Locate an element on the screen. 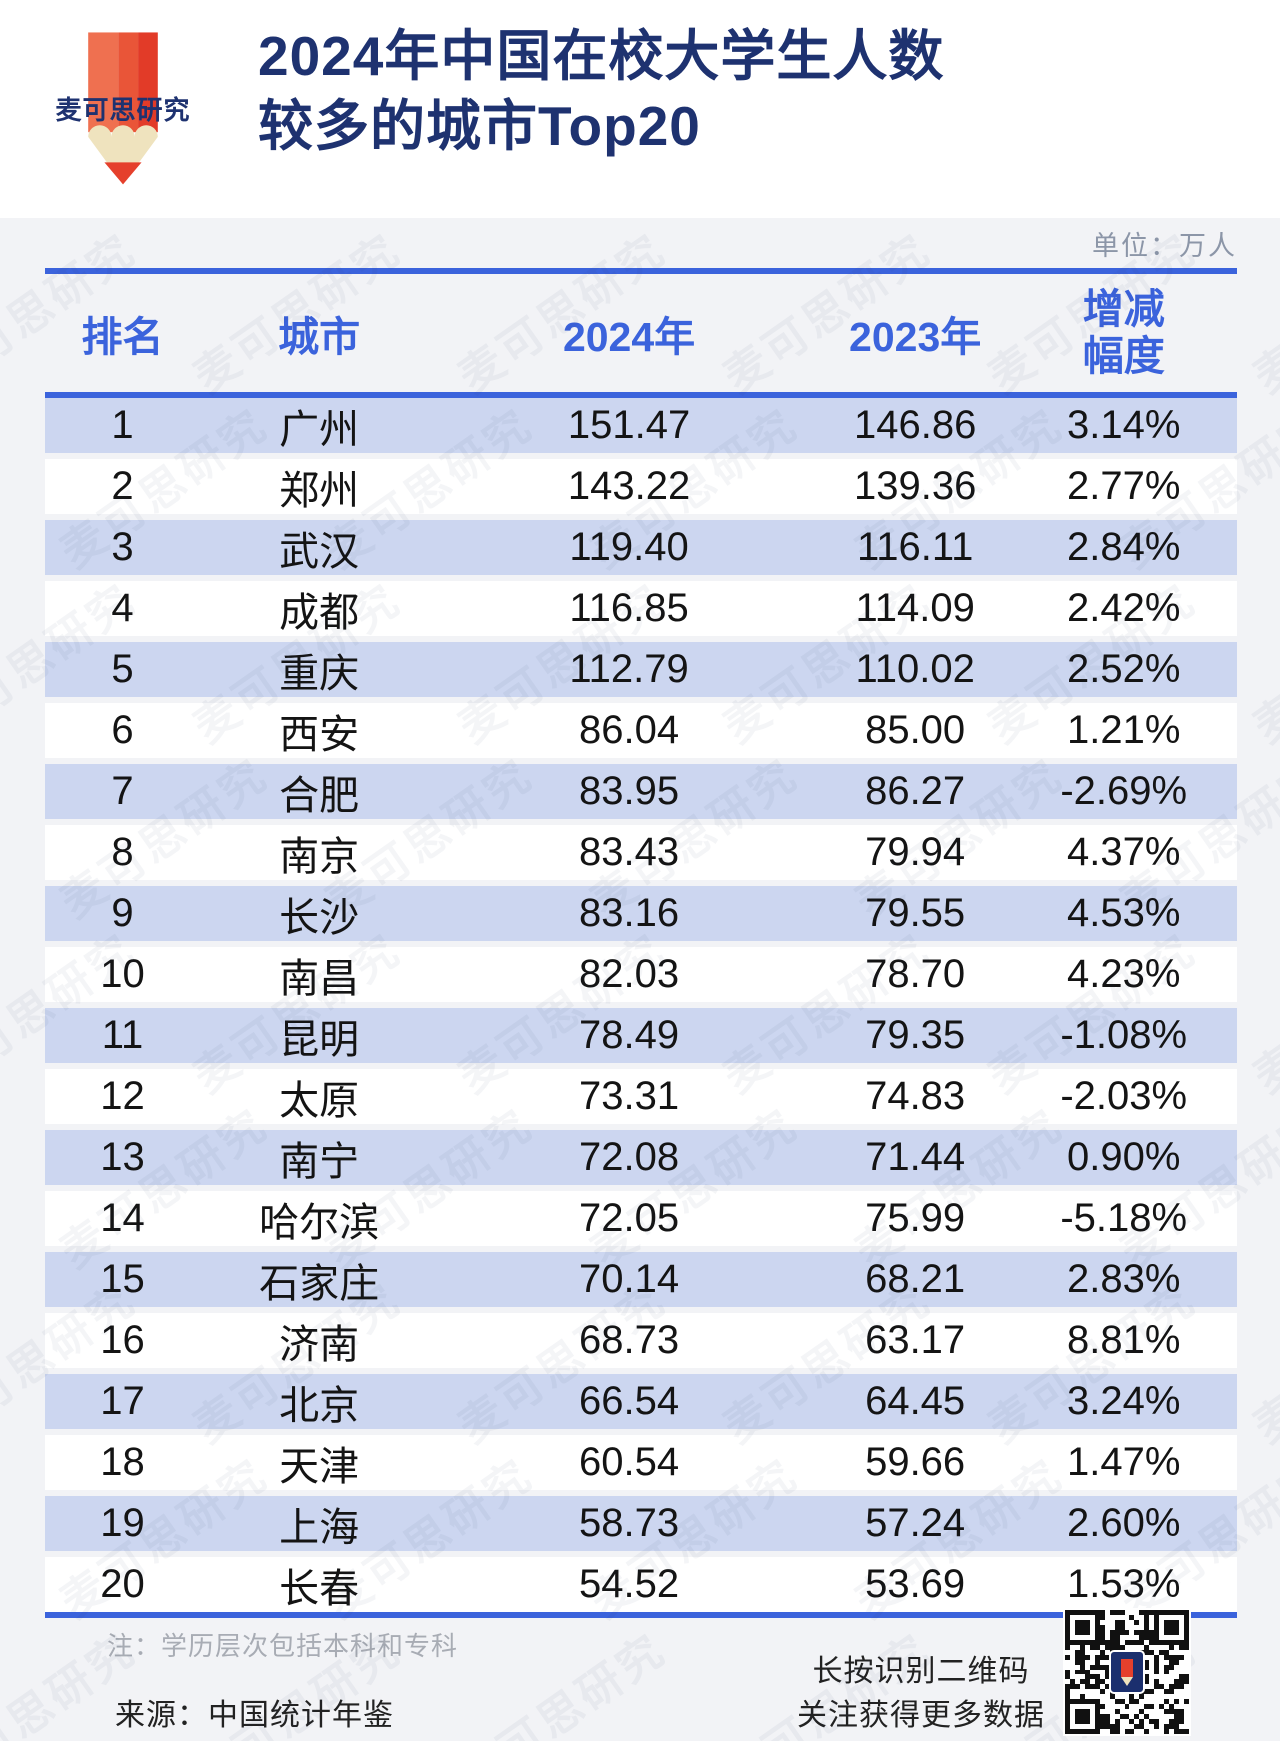 Image resolution: width=1280 pixels, height=1741 pixels. rank-cell: 5 is located at coordinates (122, 669).